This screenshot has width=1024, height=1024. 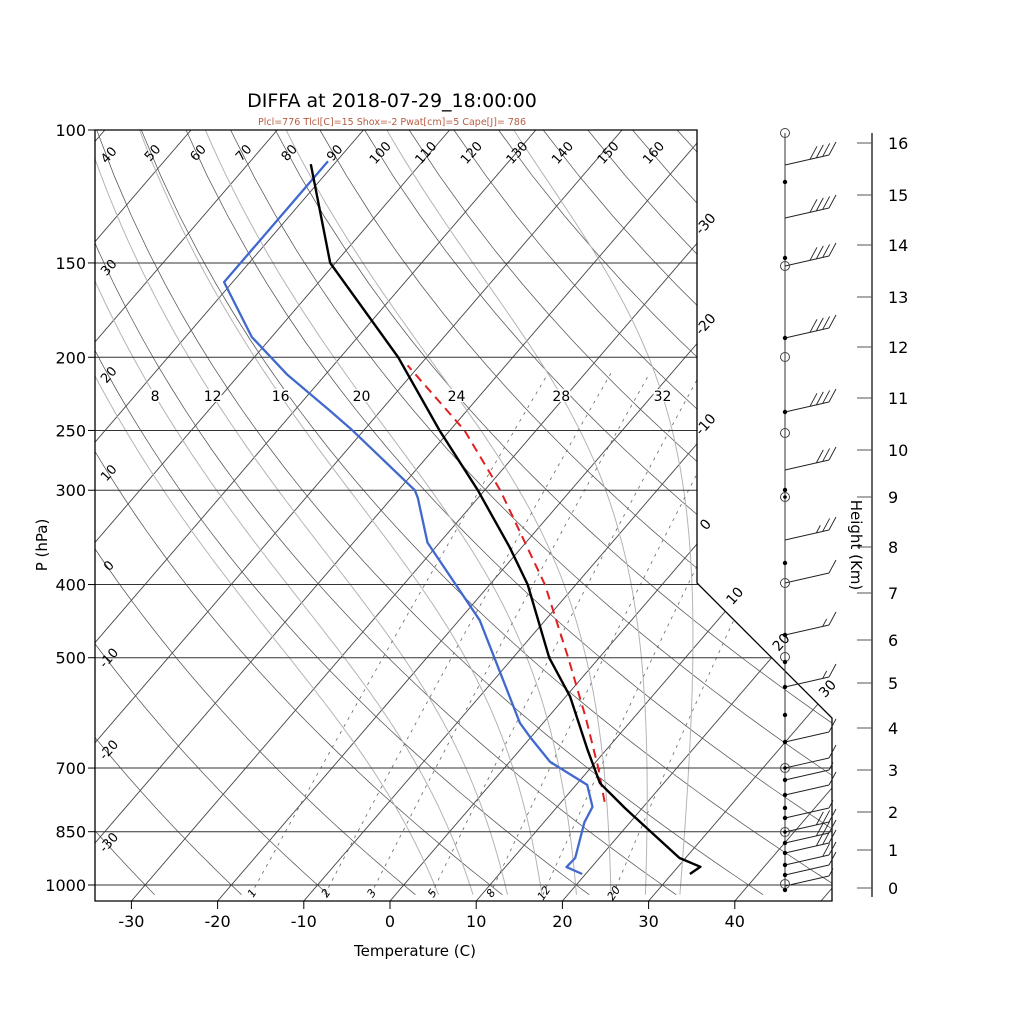 I want to click on x-tick-label: 30, so click(x=648, y=921).